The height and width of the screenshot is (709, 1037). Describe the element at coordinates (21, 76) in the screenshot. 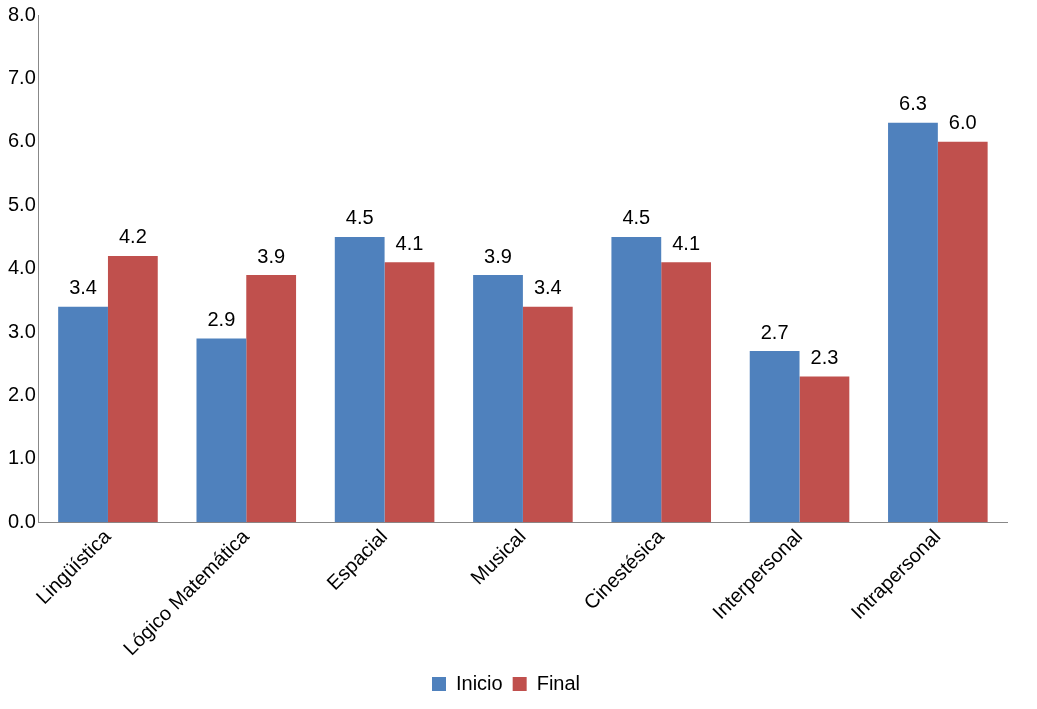

I see `y-tick-label: 7.0` at that location.